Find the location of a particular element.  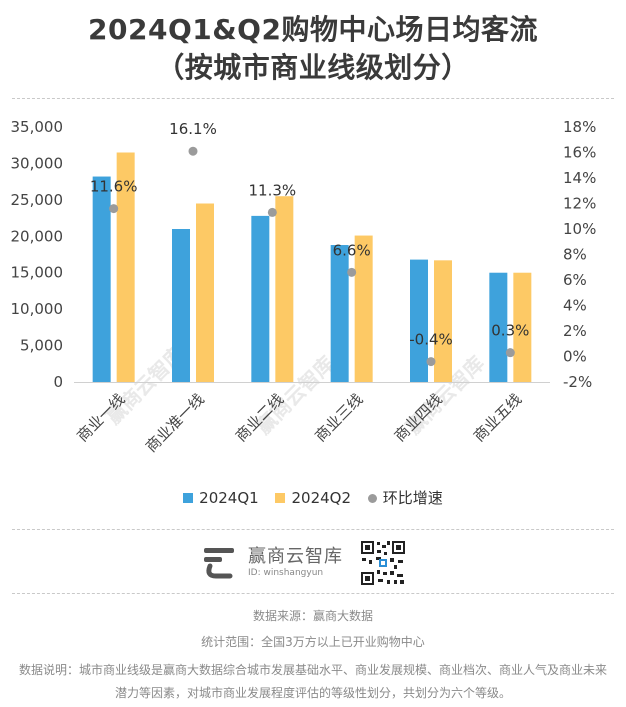

growth-data-label-4: -0.4% is located at coordinates (431, 340).